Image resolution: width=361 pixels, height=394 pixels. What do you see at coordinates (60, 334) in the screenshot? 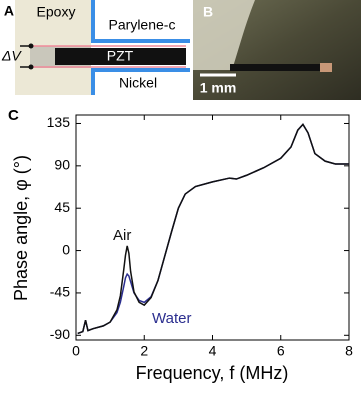
I see `y-tick-label: -90` at bounding box center [60, 334].